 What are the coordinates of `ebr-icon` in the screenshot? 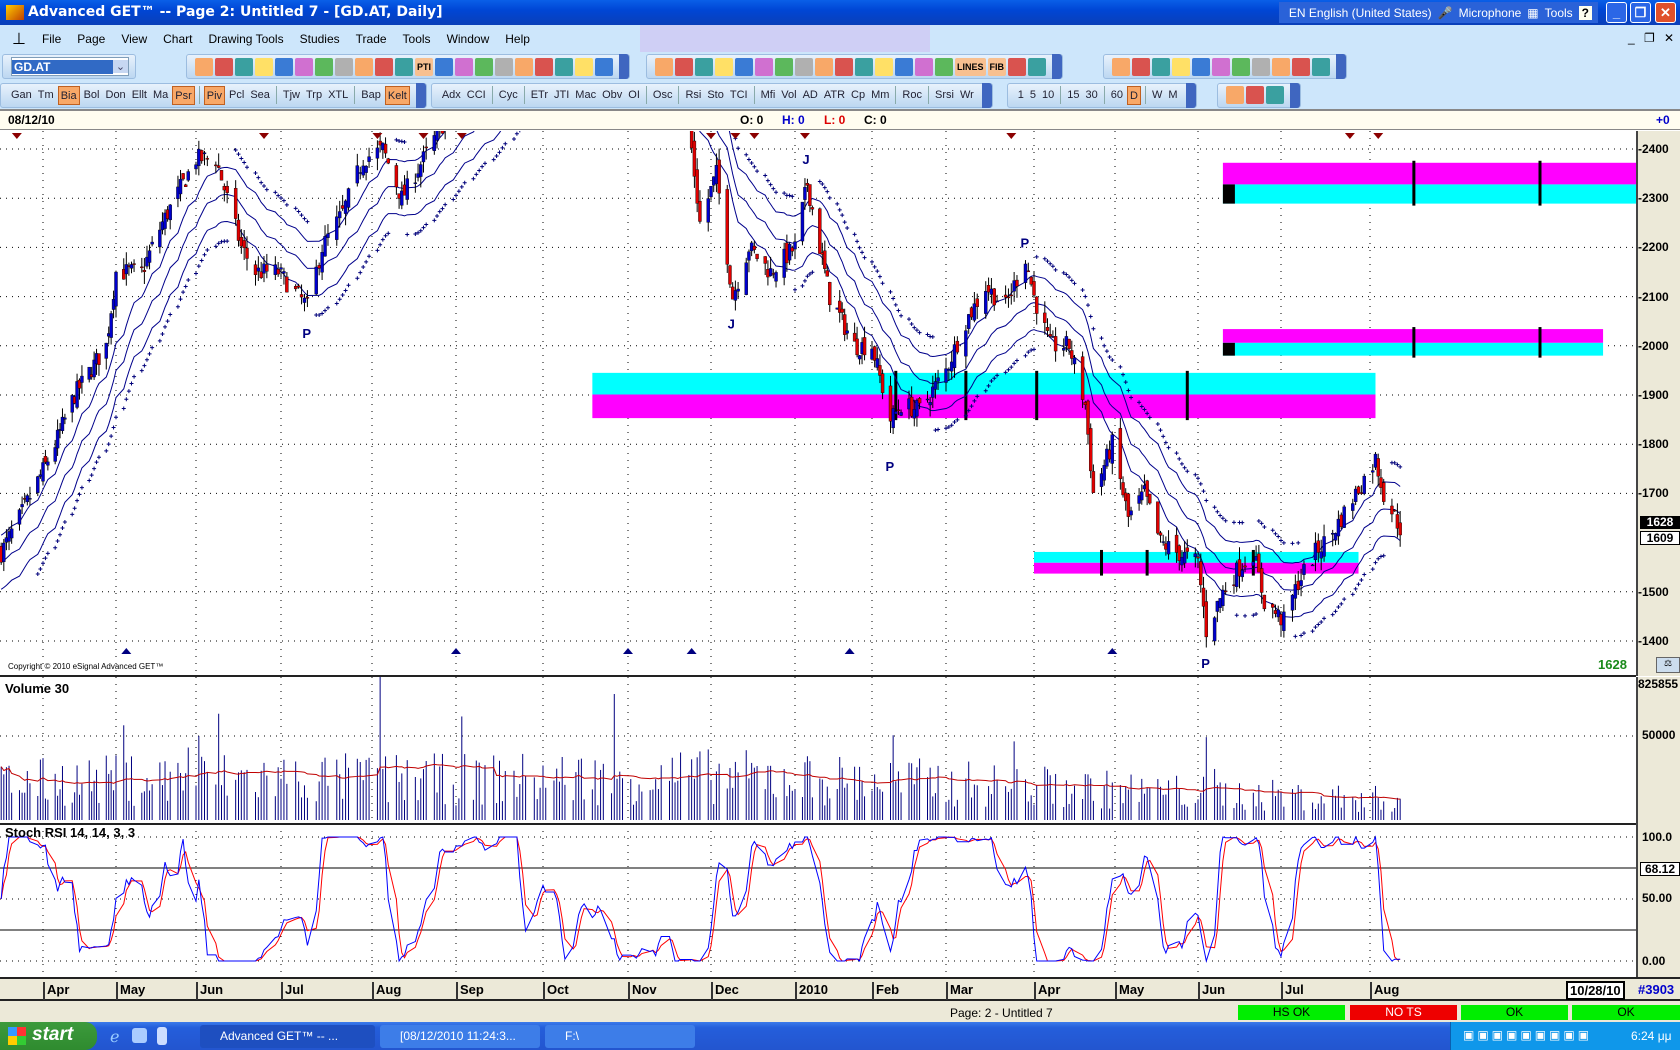 It's located at (1254, 95).